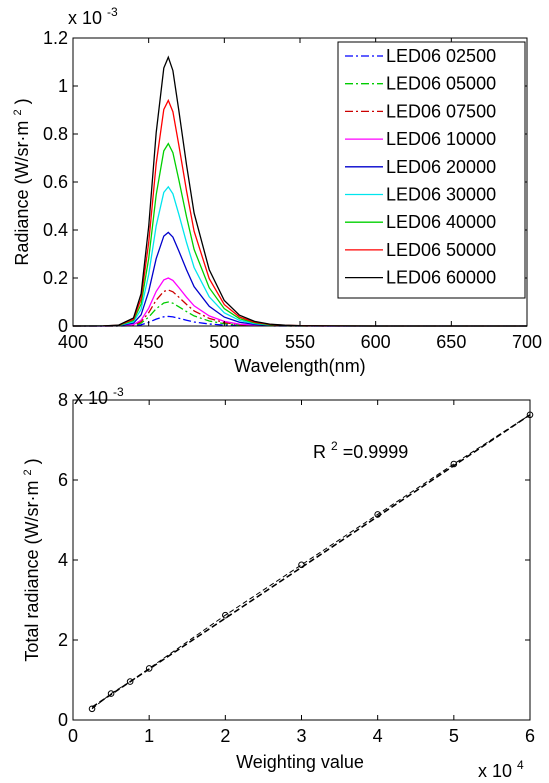 Image resolution: width=549 pixels, height=783 pixels. What do you see at coordinates (149, 342) in the screenshot?
I see `spectrum-x-tick-label: 450` at bounding box center [149, 342].